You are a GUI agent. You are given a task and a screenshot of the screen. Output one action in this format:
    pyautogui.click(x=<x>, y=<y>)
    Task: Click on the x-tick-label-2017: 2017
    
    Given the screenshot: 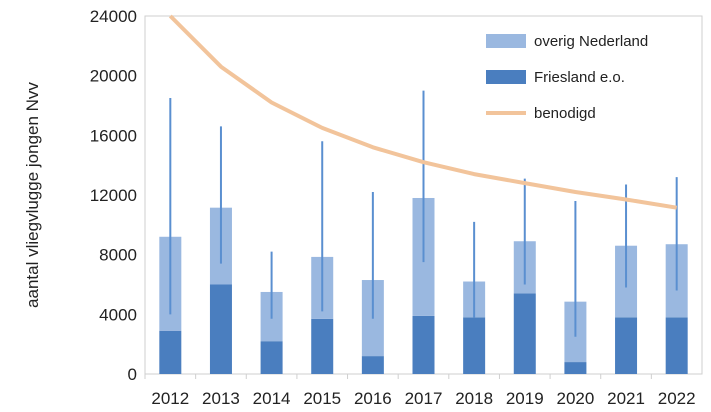 What is the action you would take?
    pyautogui.click(x=424, y=398)
    